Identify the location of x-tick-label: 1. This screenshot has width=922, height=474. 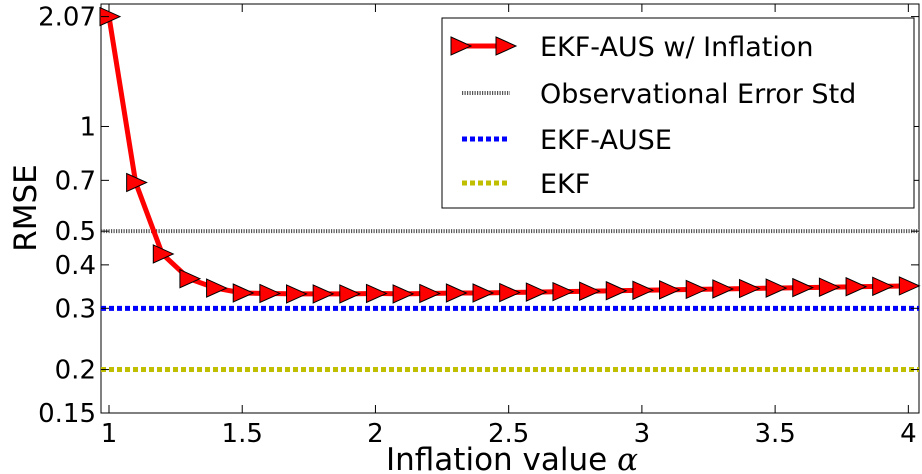
(109, 434).